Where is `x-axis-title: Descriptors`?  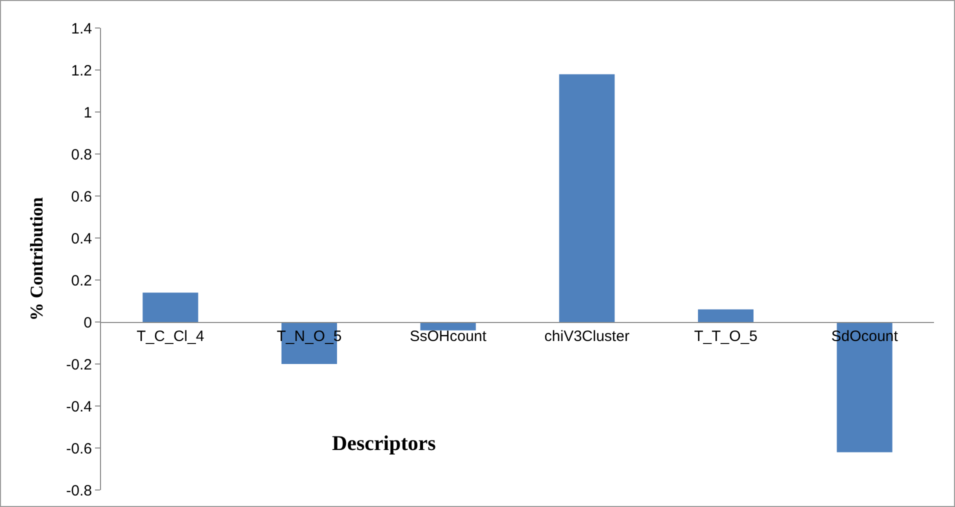
x-axis-title: Descriptors is located at coordinates (384, 443).